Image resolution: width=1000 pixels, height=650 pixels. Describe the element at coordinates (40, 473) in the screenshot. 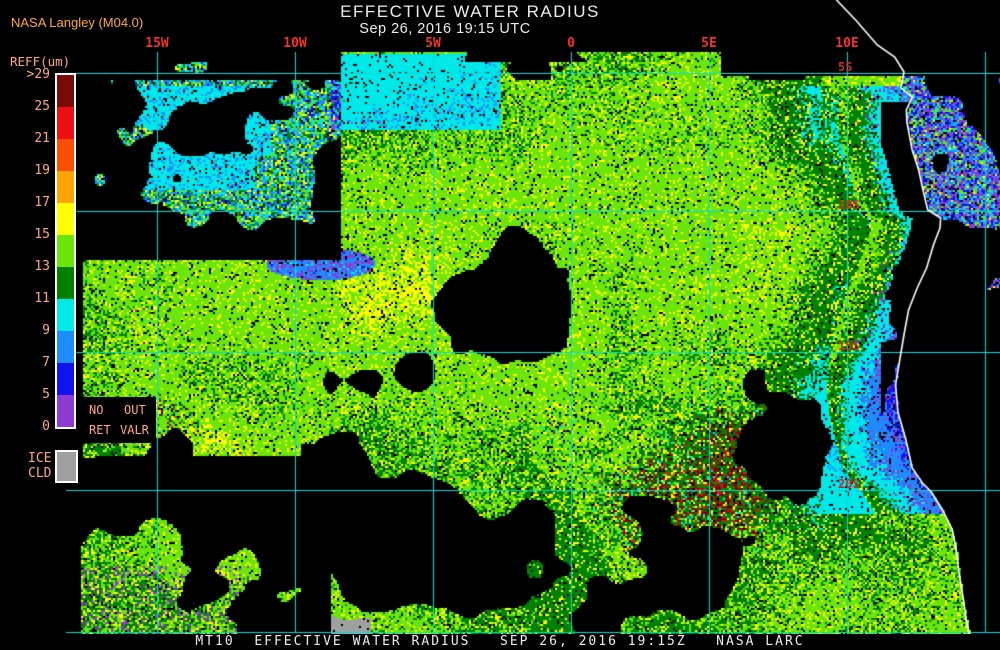

I see `ice-cloud-label-line2: CLD` at that location.